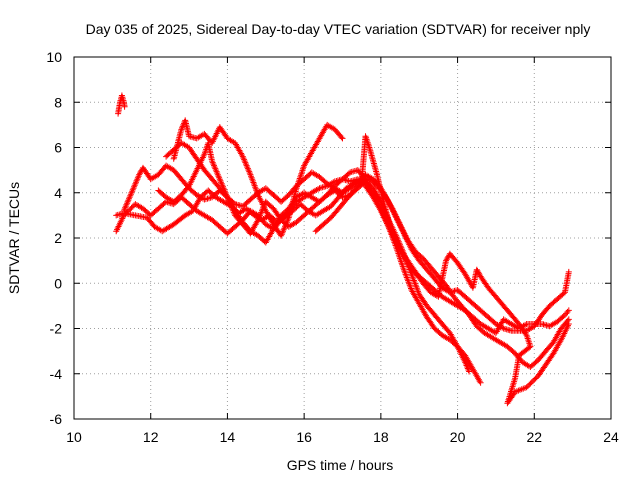  I want to click on y-tick-label: 2, so click(58, 238).